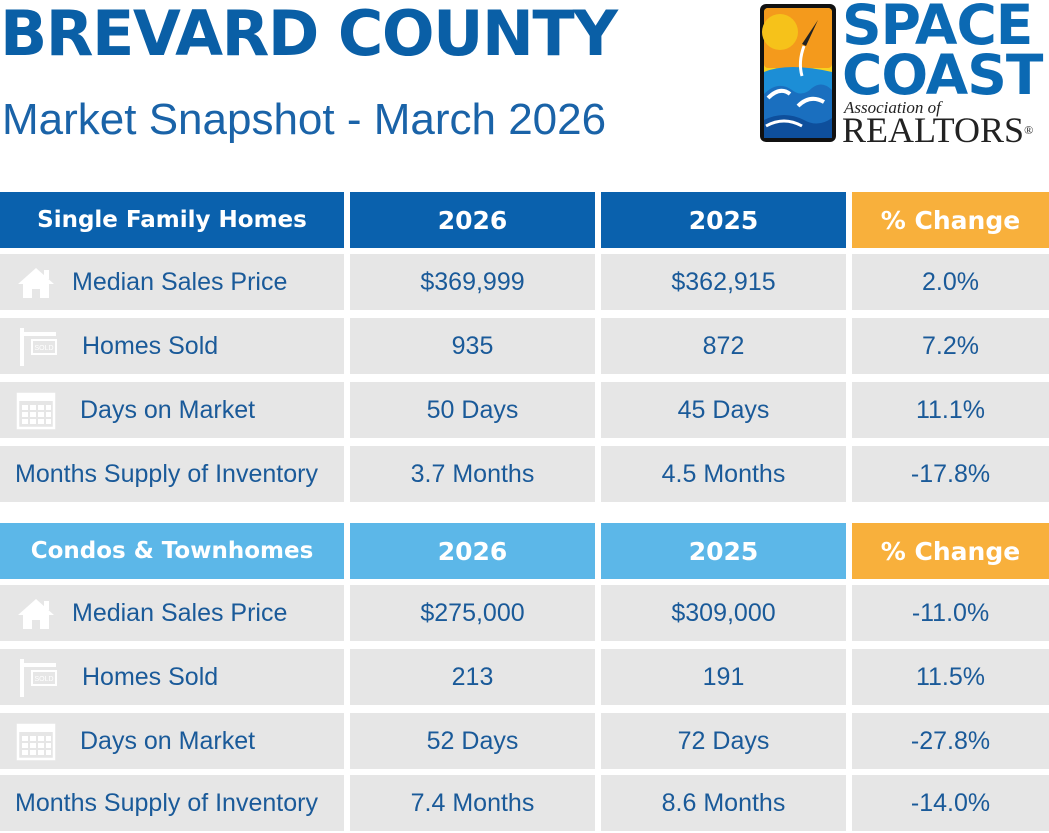 This screenshot has height=833, width=1049. What do you see at coordinates (723, 803) in the screenshot?
I see `value-2025: 8.6 Months` at bounding box center [723, 803].